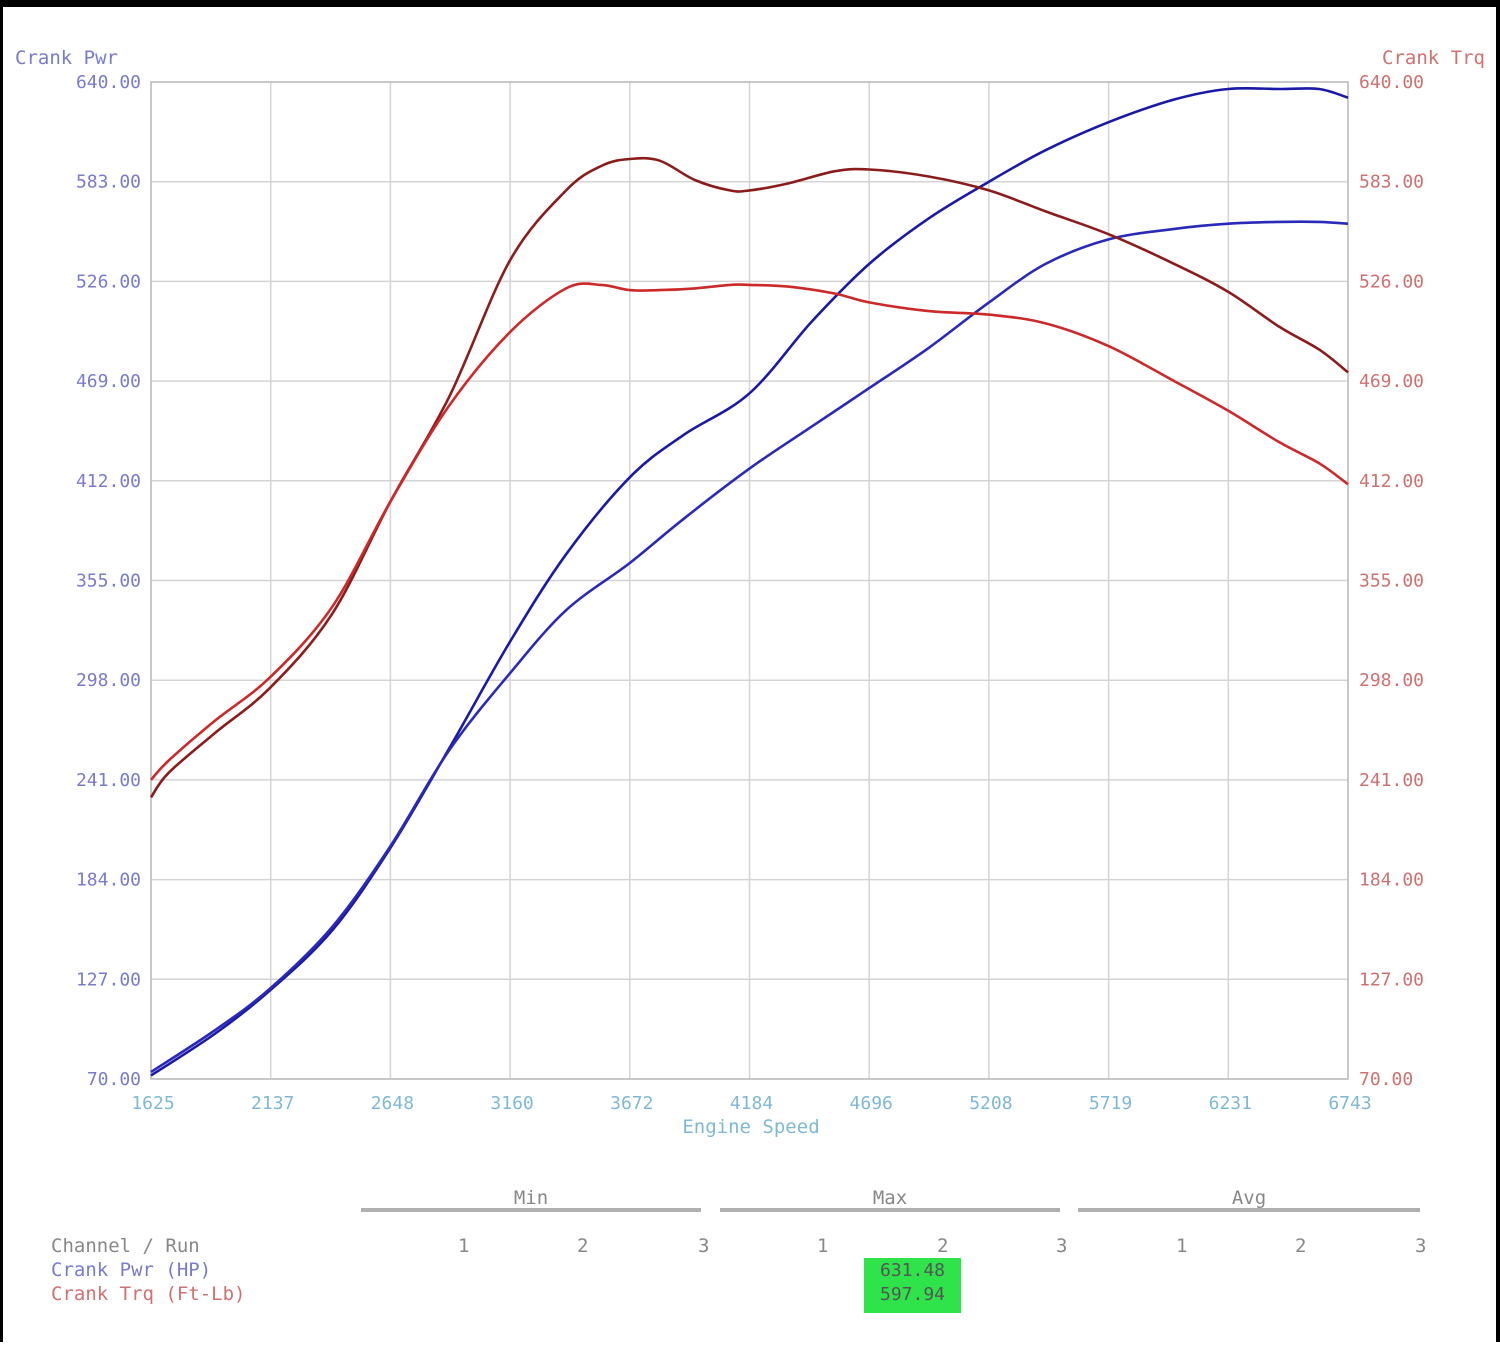 This screenshot has width=1500, height=1349. Describe the element at coordinates (750, 1127) in the screenshot. I see `x-axis-label: Engine Speed` at that location.